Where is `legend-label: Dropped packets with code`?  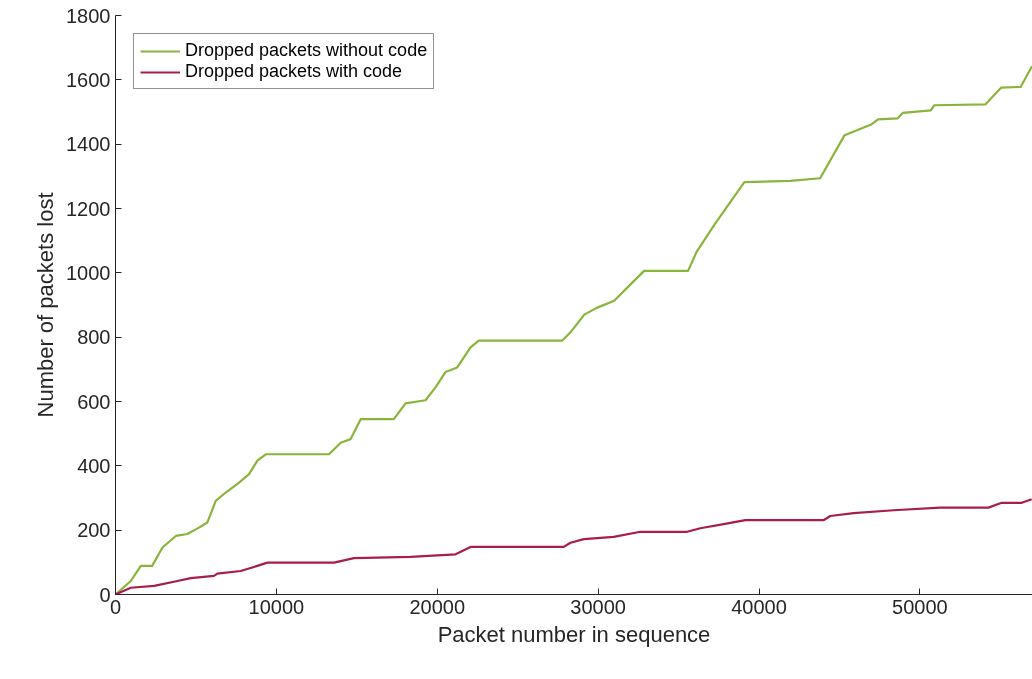 legend-label: Dropped packets with code is located at coordinates (294, 71).